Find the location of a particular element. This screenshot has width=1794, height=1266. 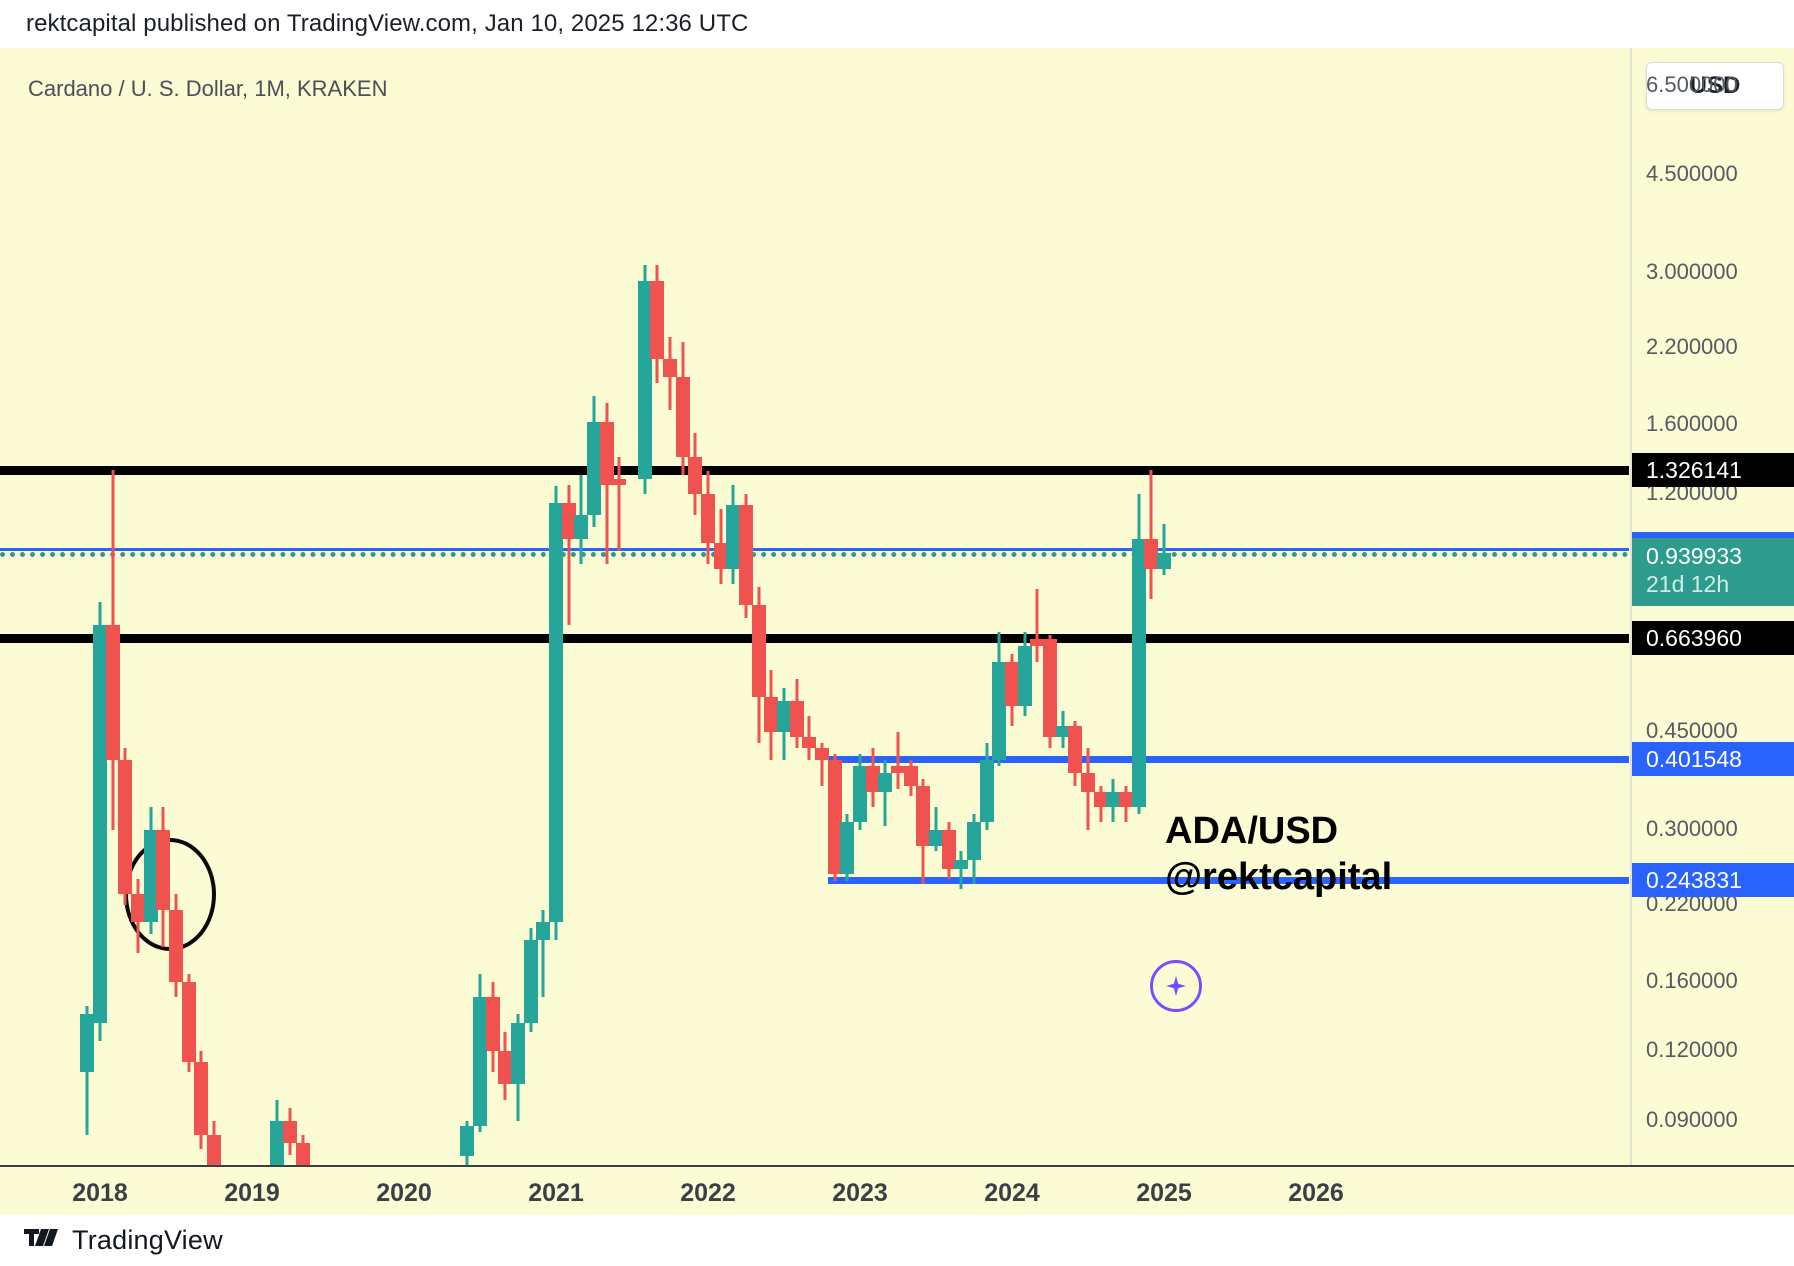

price-axis-tick: 0.450000 is located at coordinates (1692, 730).